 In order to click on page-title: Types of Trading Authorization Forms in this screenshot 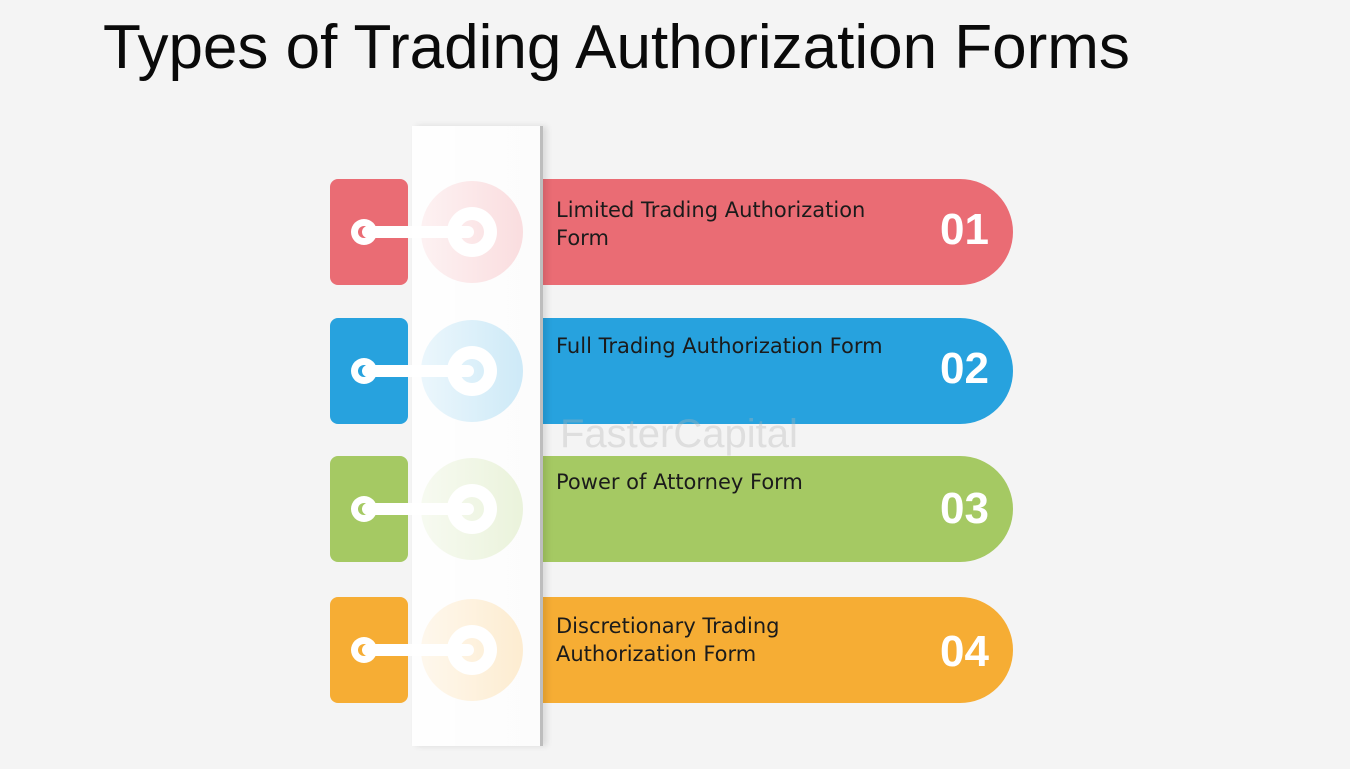, I will do `click(616, 47)`.